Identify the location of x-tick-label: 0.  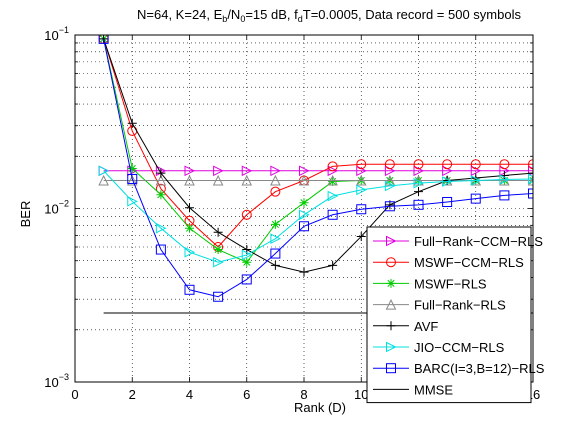
(74, 394).